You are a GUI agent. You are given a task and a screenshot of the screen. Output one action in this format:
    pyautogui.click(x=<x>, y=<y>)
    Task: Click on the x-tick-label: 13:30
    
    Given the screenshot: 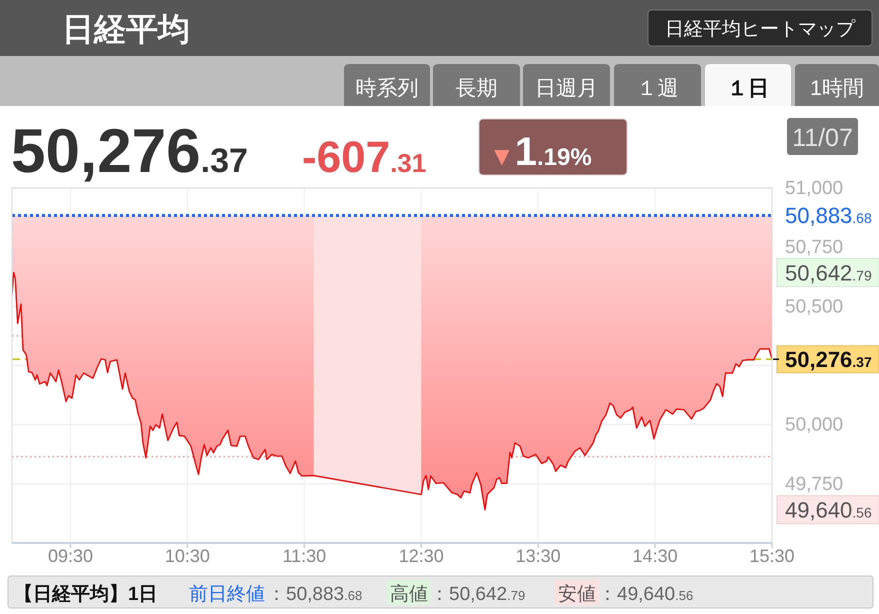 What is the action you would take?
    pyautogui.click(x=538, y=556)
    